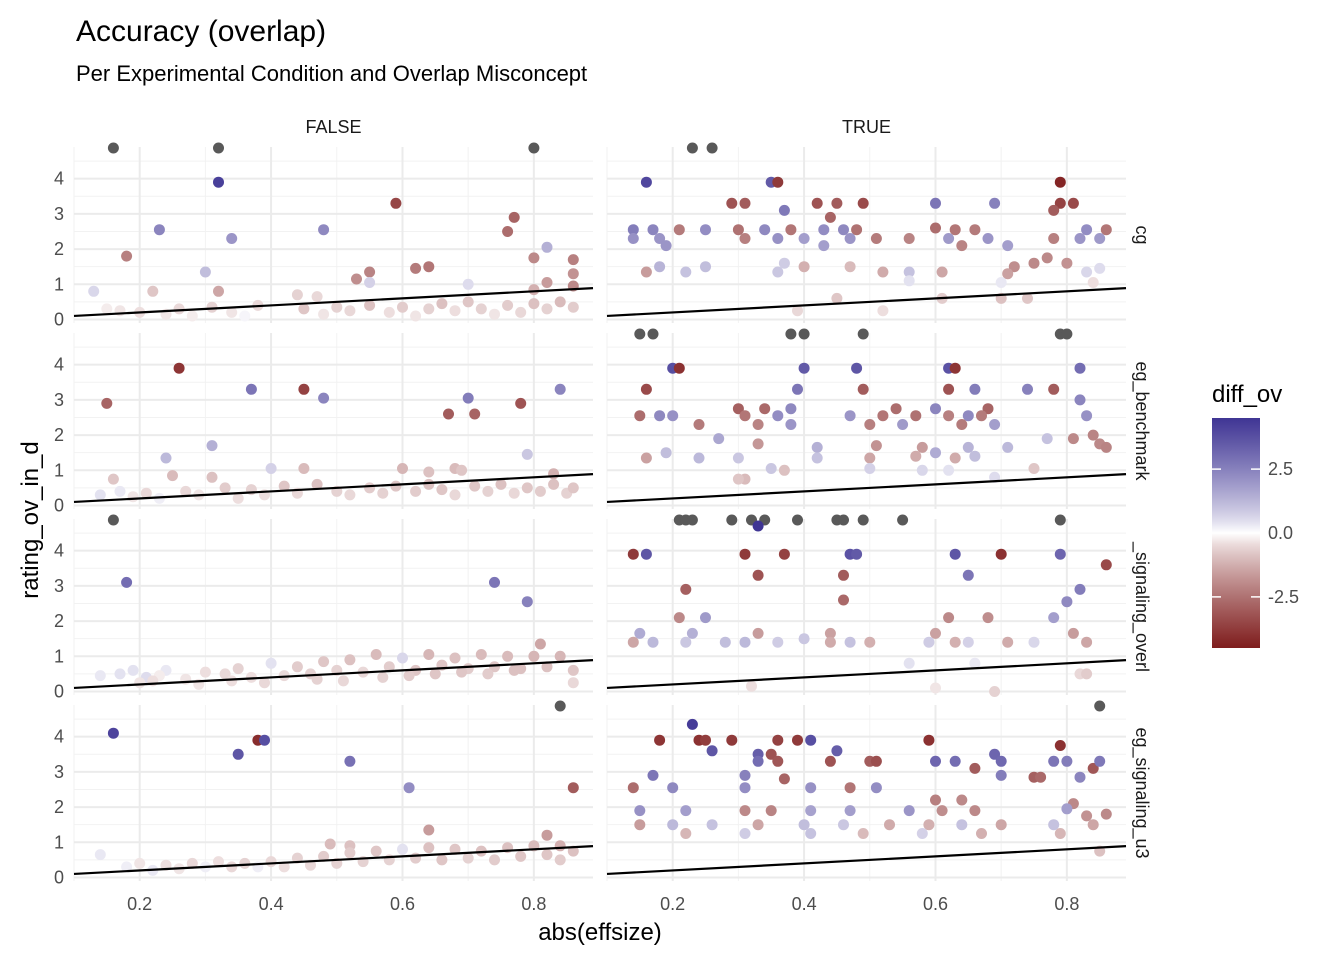  Describe the element at coordinates (59, 284) in the screenshot. I see `y-tick-label: 1` at that location.